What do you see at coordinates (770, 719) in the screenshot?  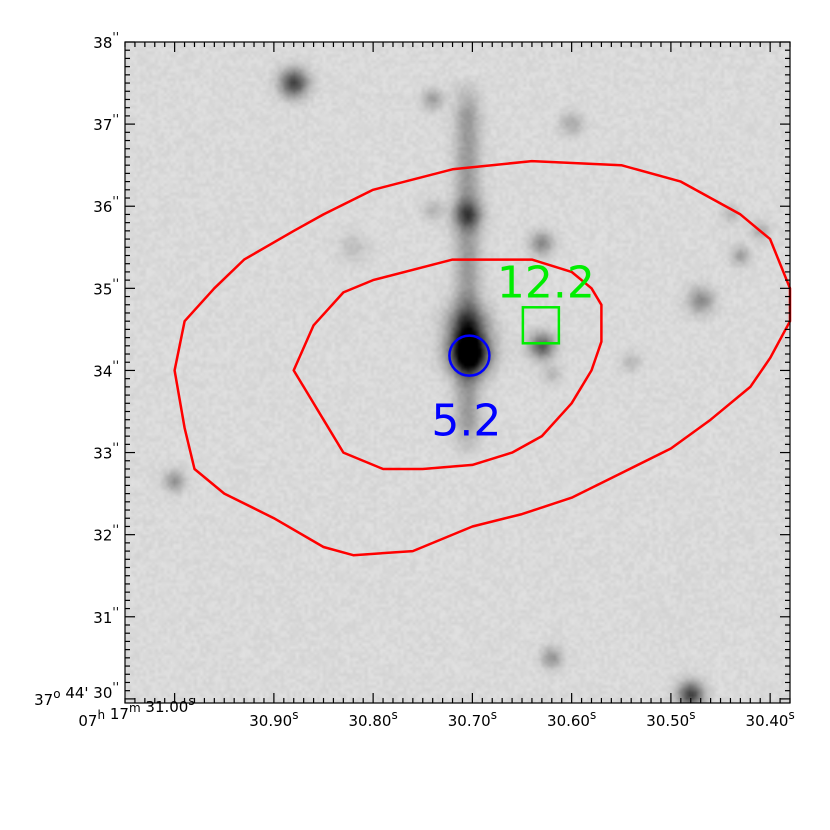 I see `x-tick-label: 30.40s` at bounding box center [770, 719].